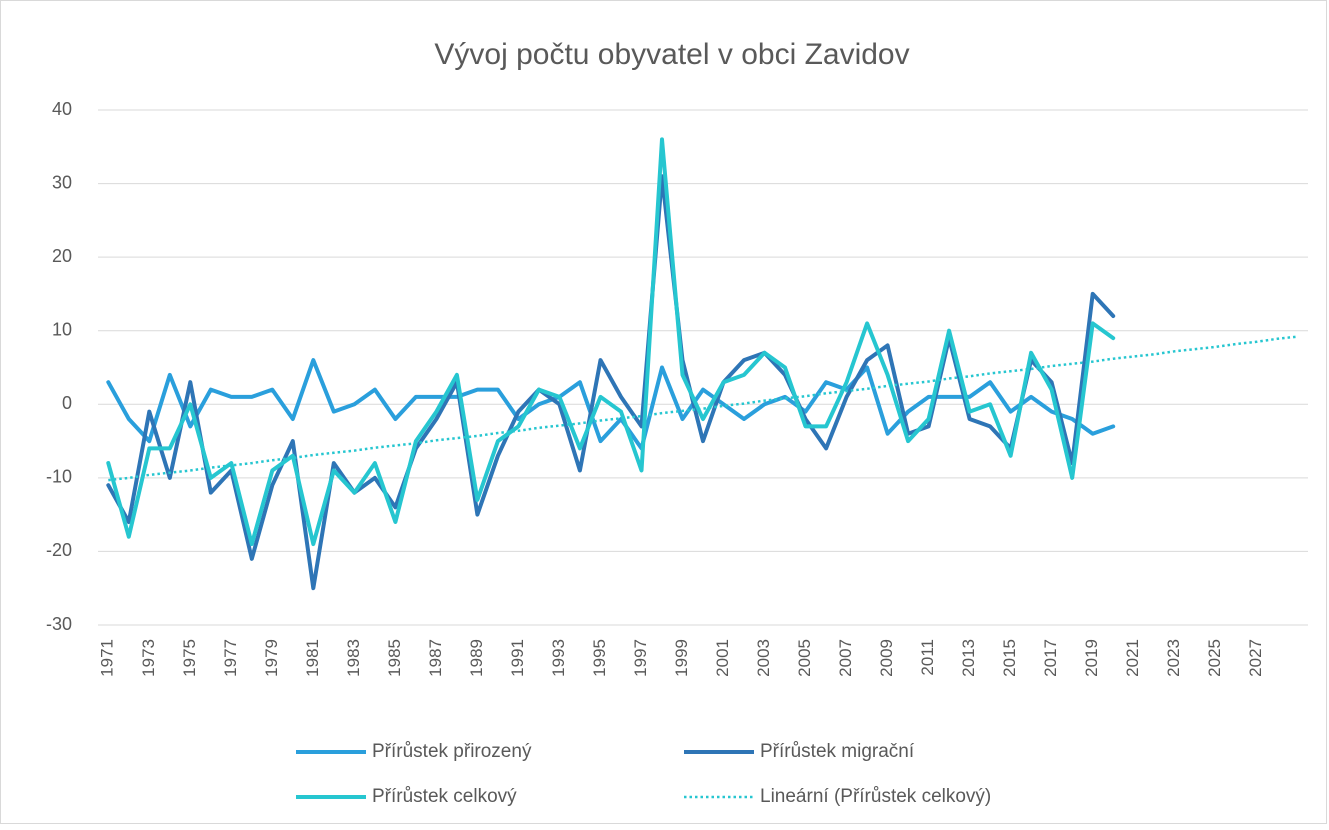 The height and width of the screenshot is (830, 1329). I want to click on x-tick-label: 2023, so click(1173, 658).